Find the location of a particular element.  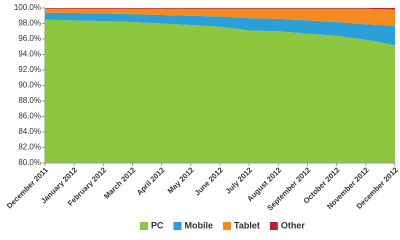

y-tick-label: 80.0% is located at coordinates (29, 162).